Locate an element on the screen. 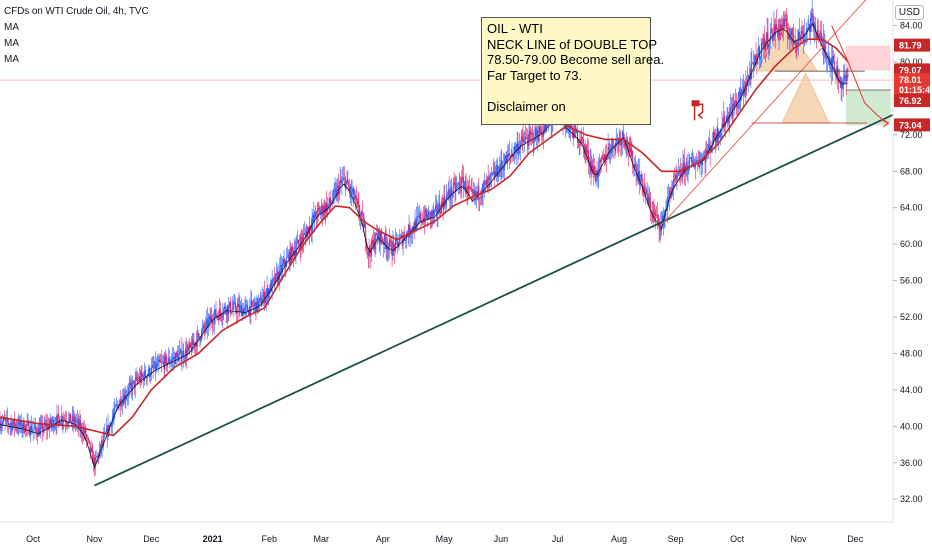 Image resolution: width=932 pixels, height=555 pixels. time-tick-label: Dec is located at coordinates (151, 539).